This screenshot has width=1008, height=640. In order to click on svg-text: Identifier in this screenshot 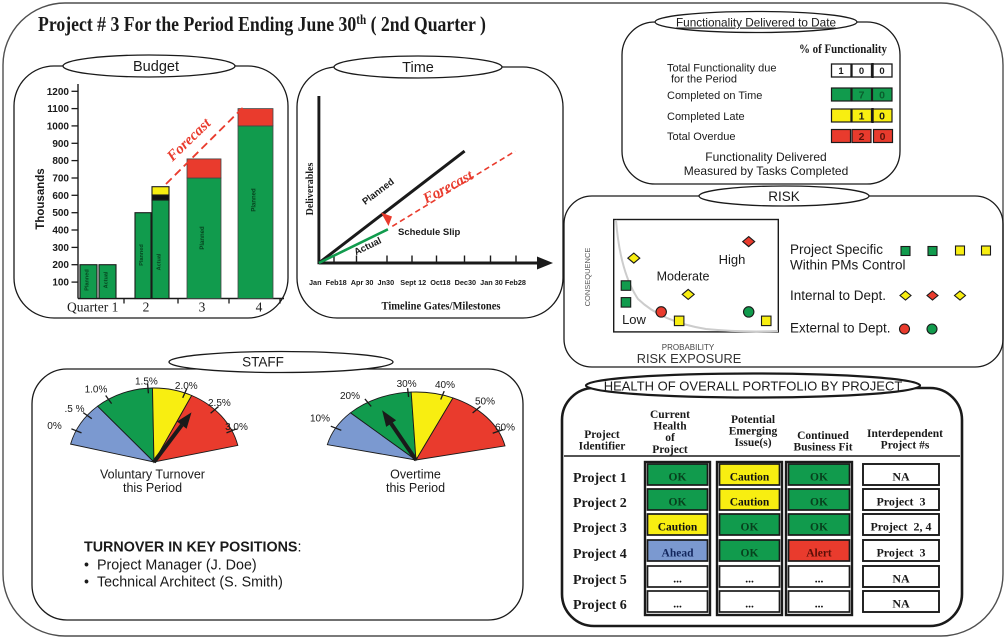, I will do `click(602, 447)`.